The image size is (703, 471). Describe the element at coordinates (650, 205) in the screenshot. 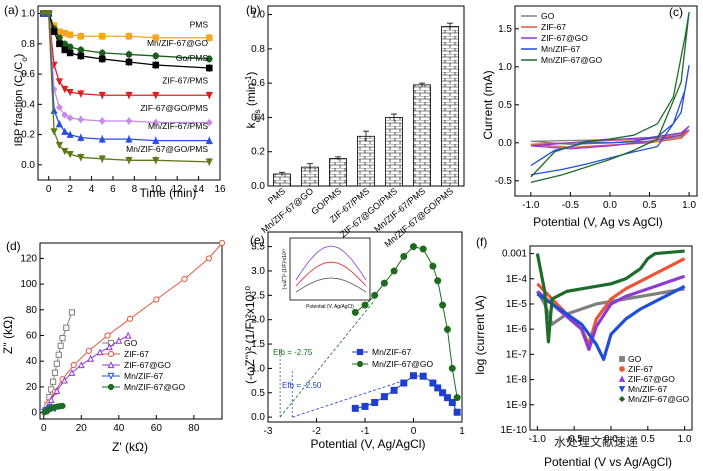

I see `x-tick-label: 0.5` at that location.